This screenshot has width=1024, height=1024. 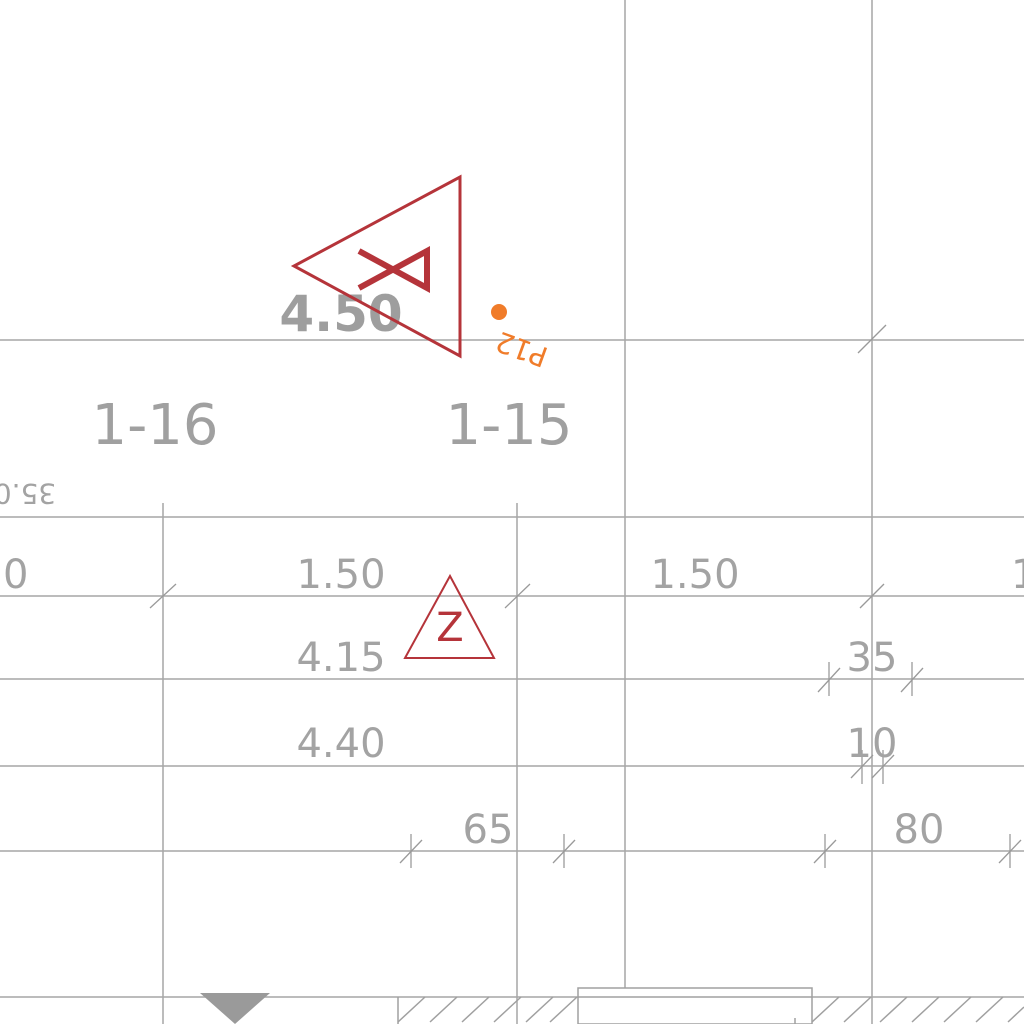 I want to click on survey-point-icon, so click(x=499, y=312).